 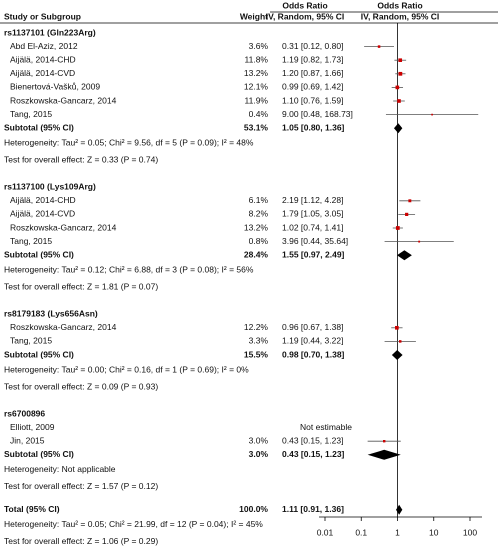 What do you see at coordinates (44, 46) in the screenshot?
I see `study-name: Abd El-Aziz, 2012` at bounding box center [44, 46].